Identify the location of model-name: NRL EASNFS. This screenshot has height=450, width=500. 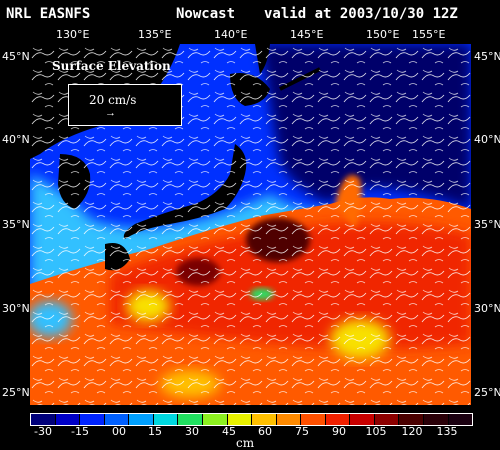
(48, 14).